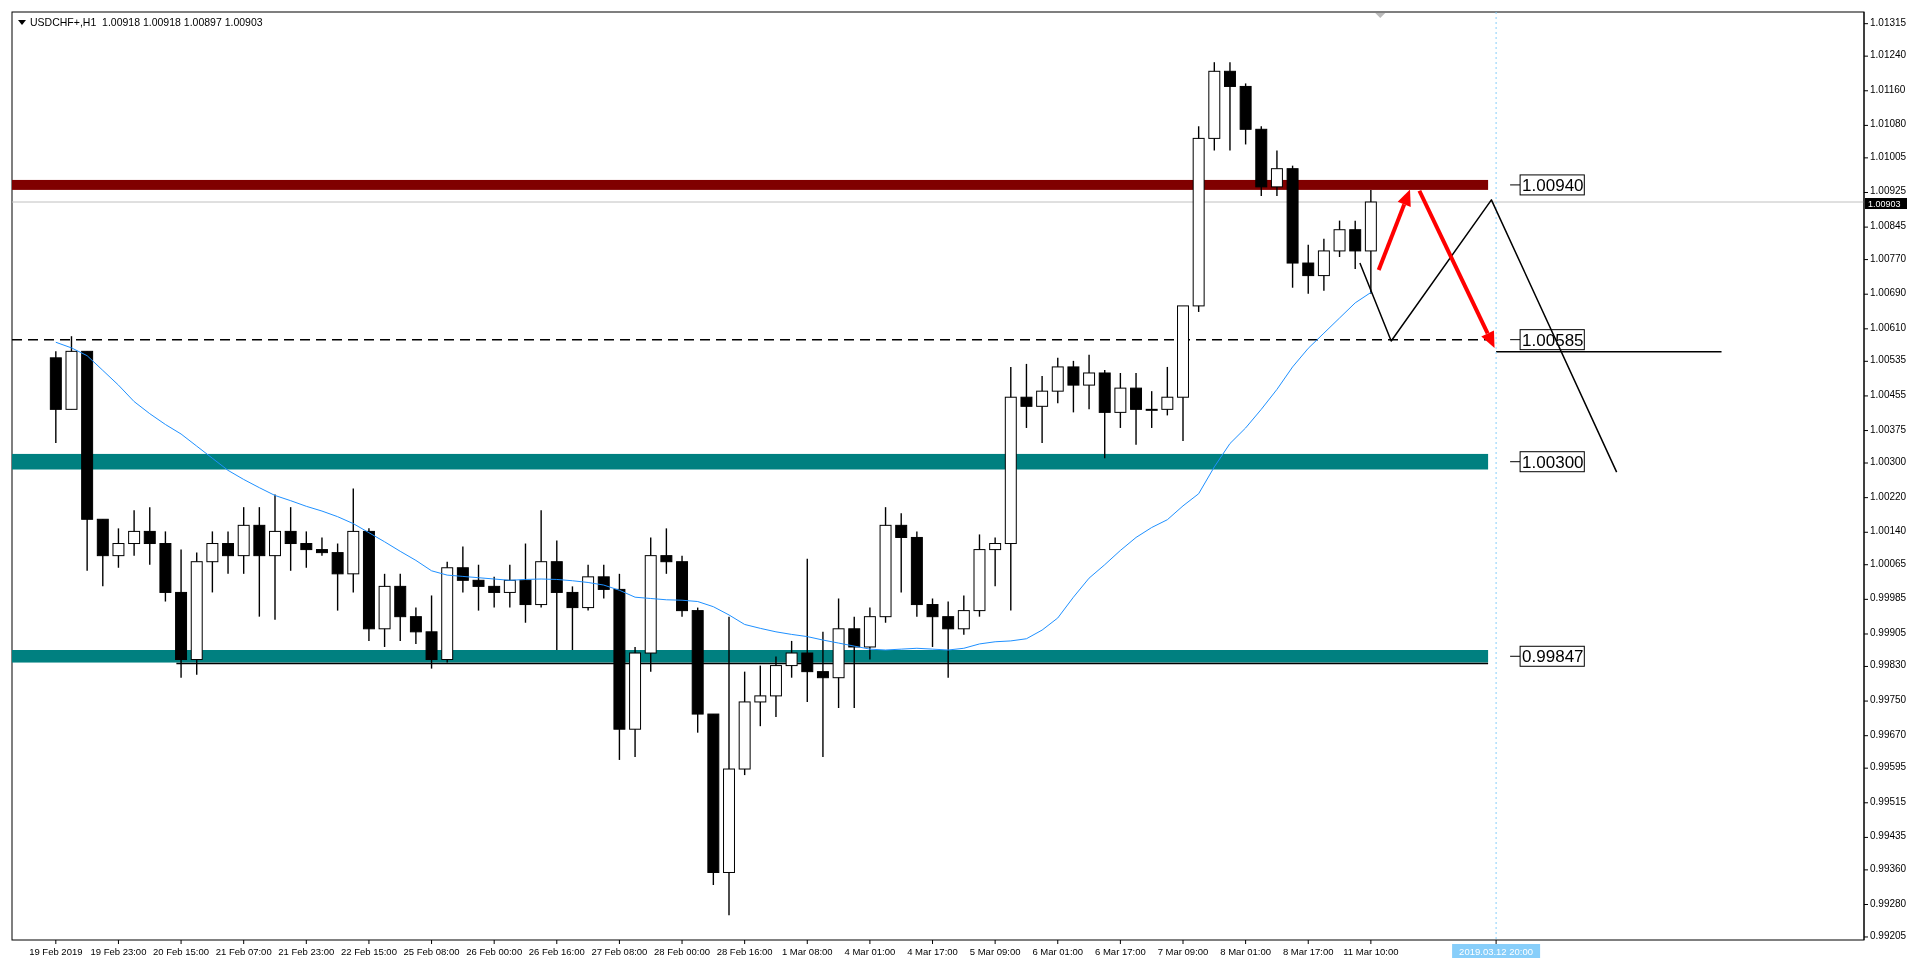 The image size is (1920, 967). I want to click on y-tick-label: 0.99280, so click(1888, 903).